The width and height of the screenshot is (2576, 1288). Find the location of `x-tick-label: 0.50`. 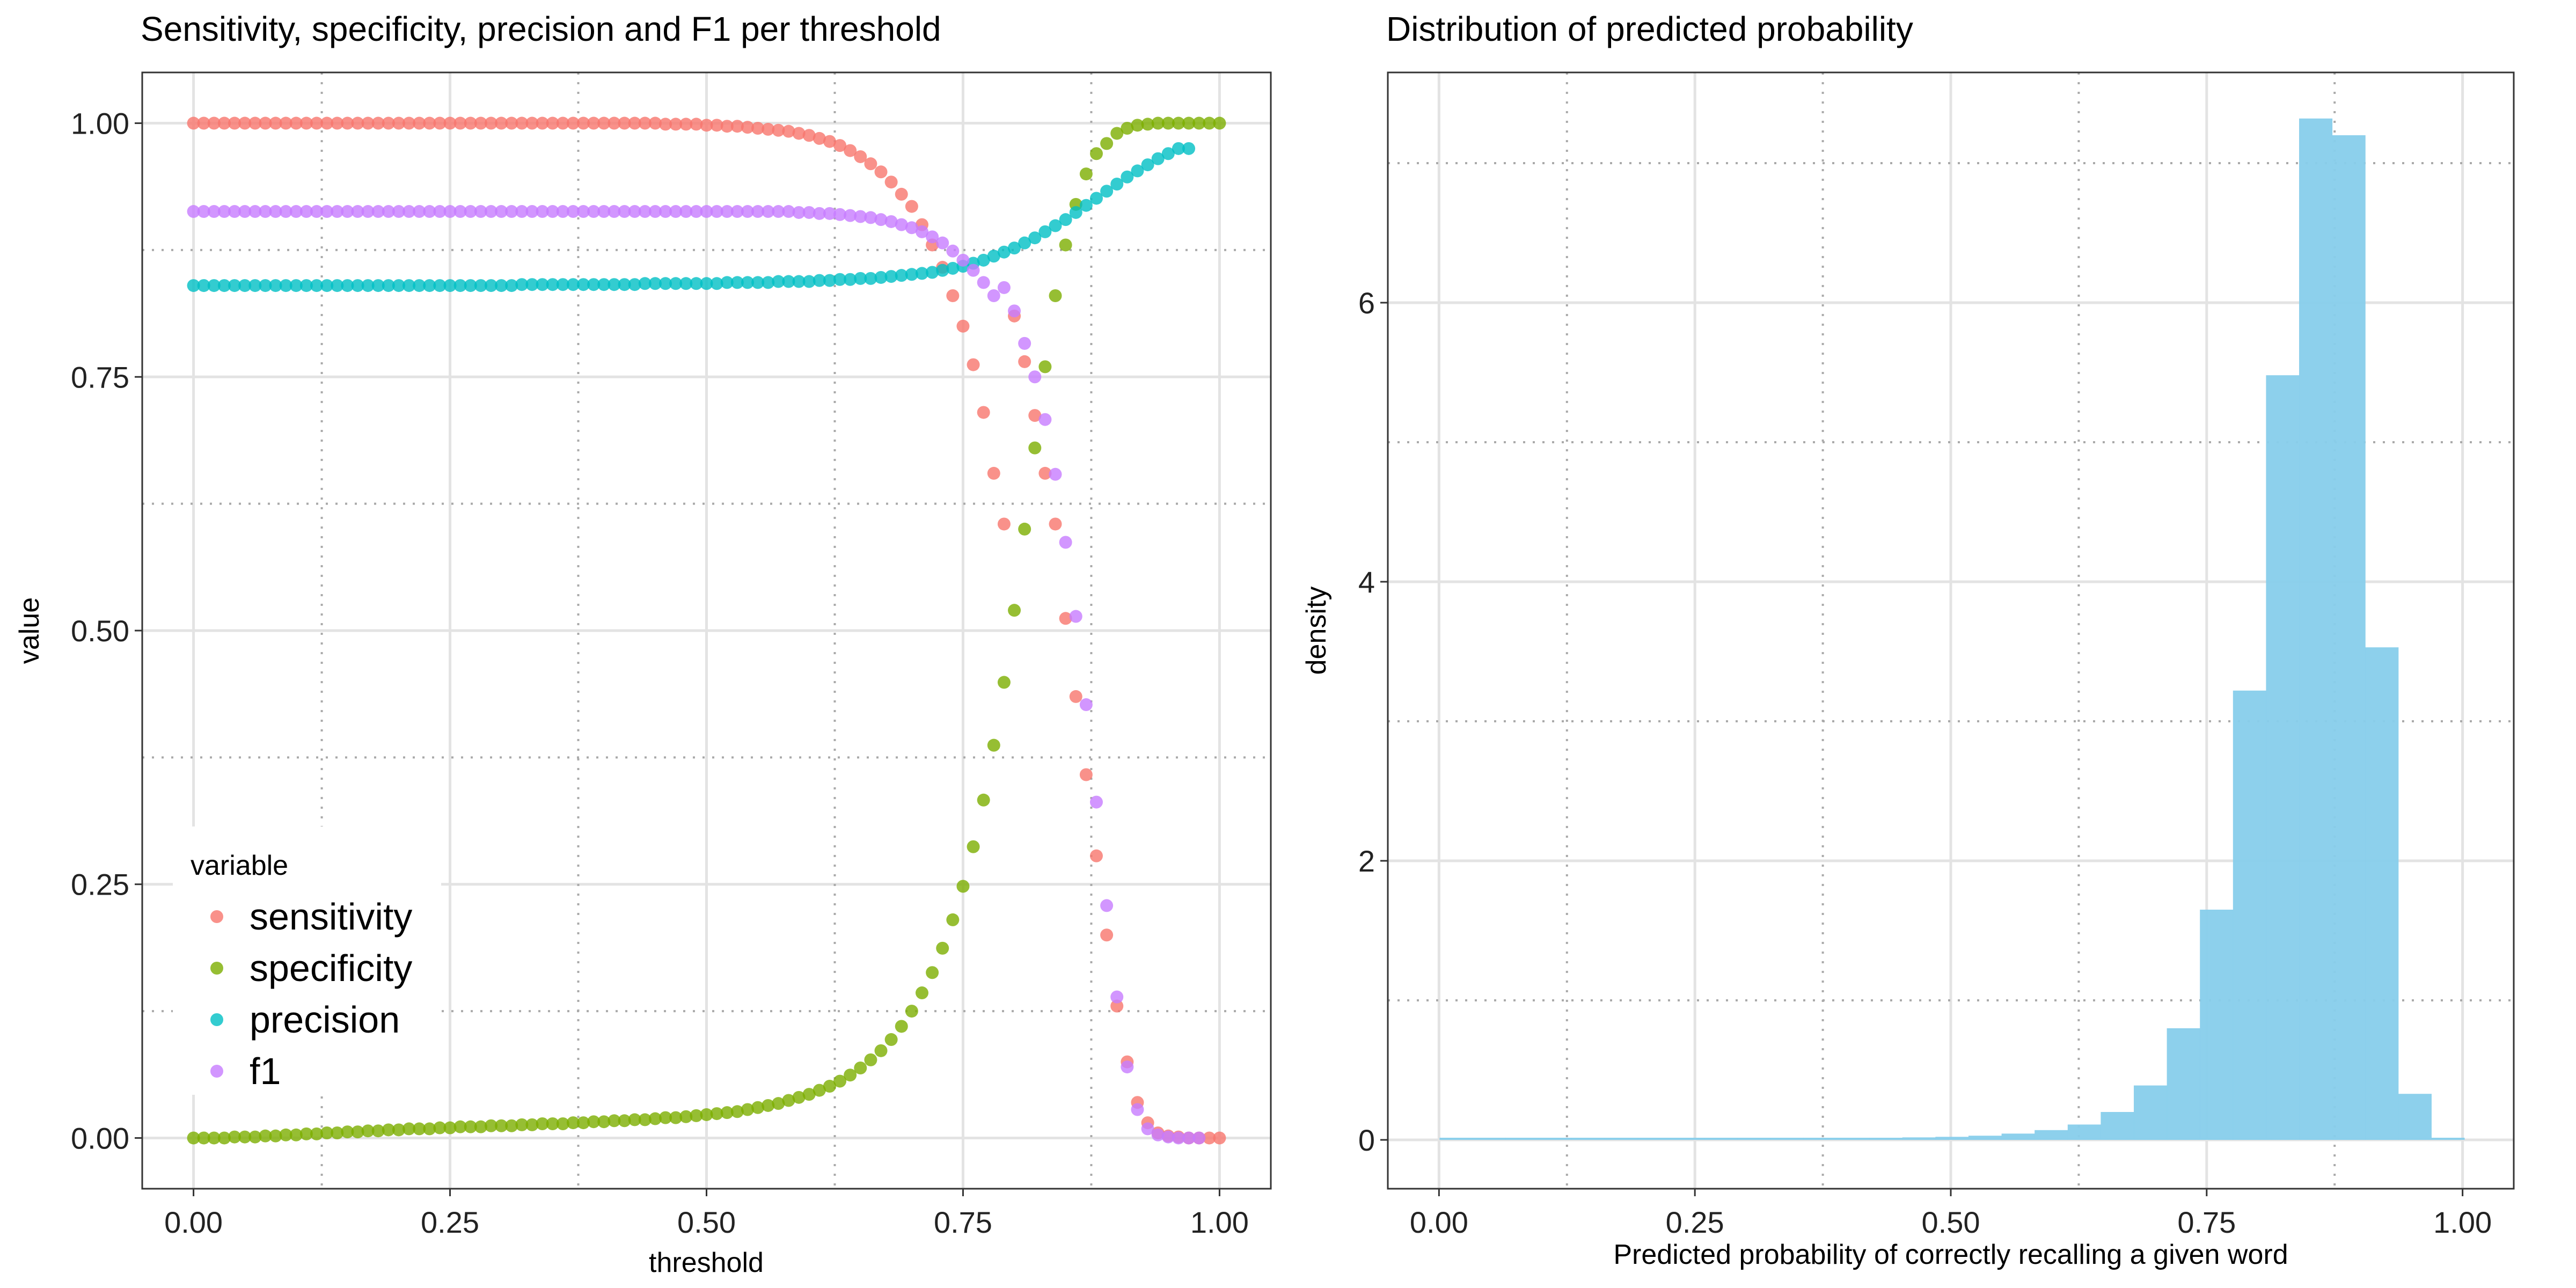

x-tick-label: 0.50 is located at coordinates (706, 1222).